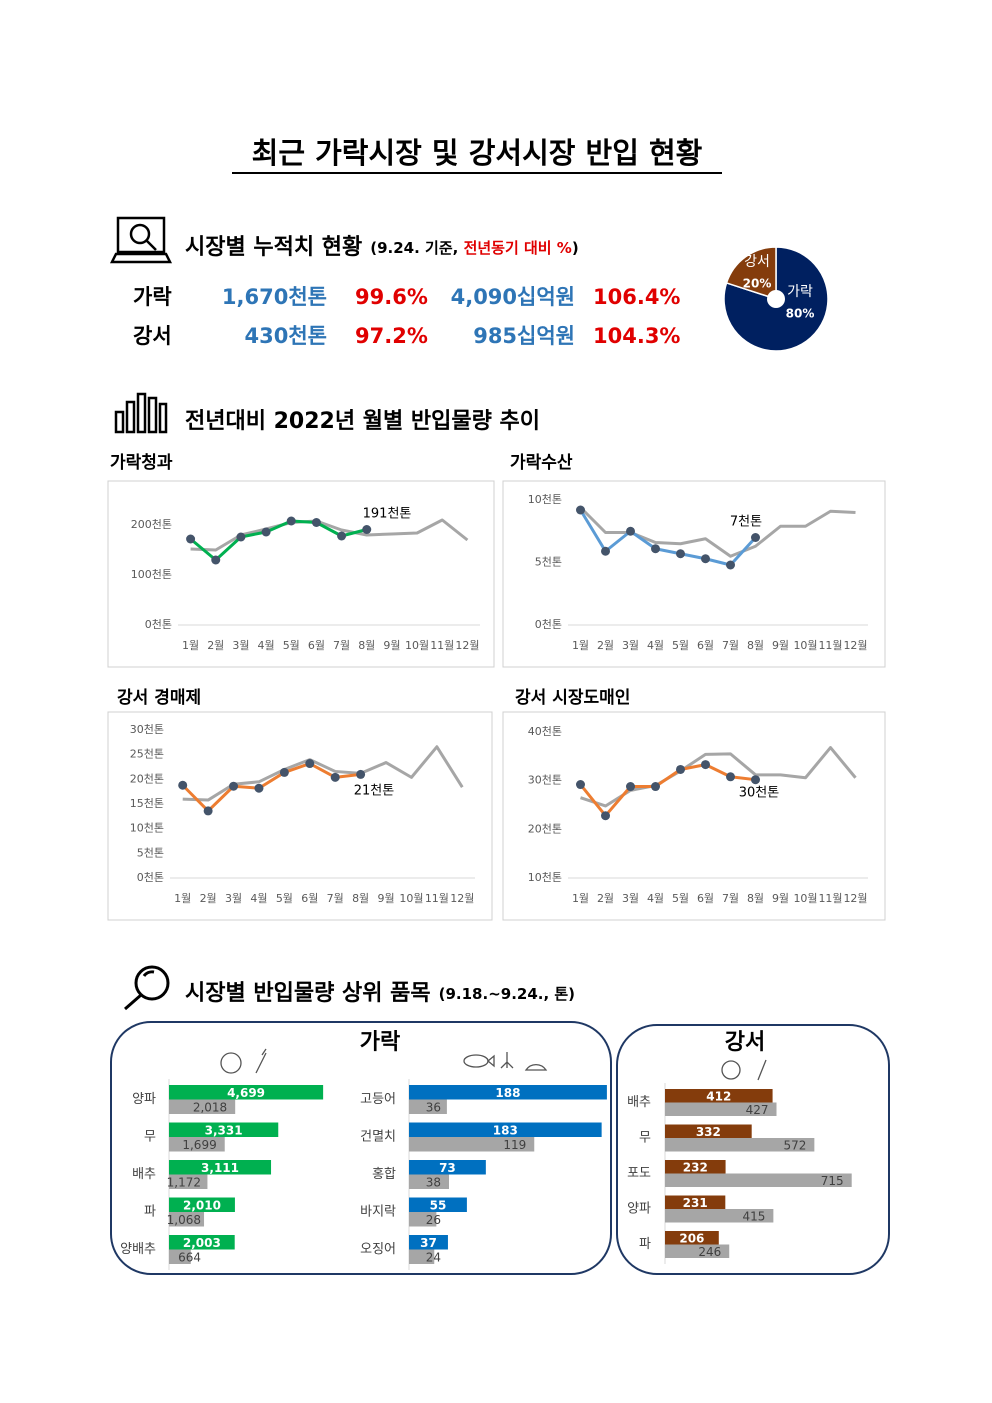 The height and width of the screenshot is (1403, 992). I want to click on seafood-icons, so click(505, 1061).